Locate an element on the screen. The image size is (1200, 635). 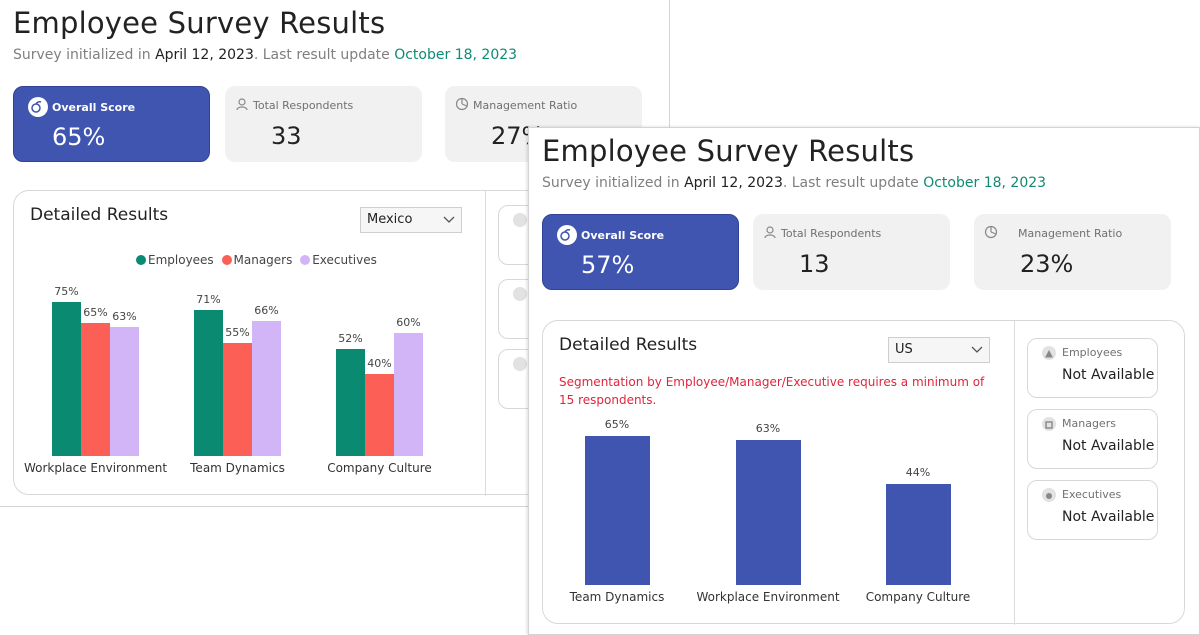
overall-score-card: Overall Score 65% is located at coordinates (111, 124).